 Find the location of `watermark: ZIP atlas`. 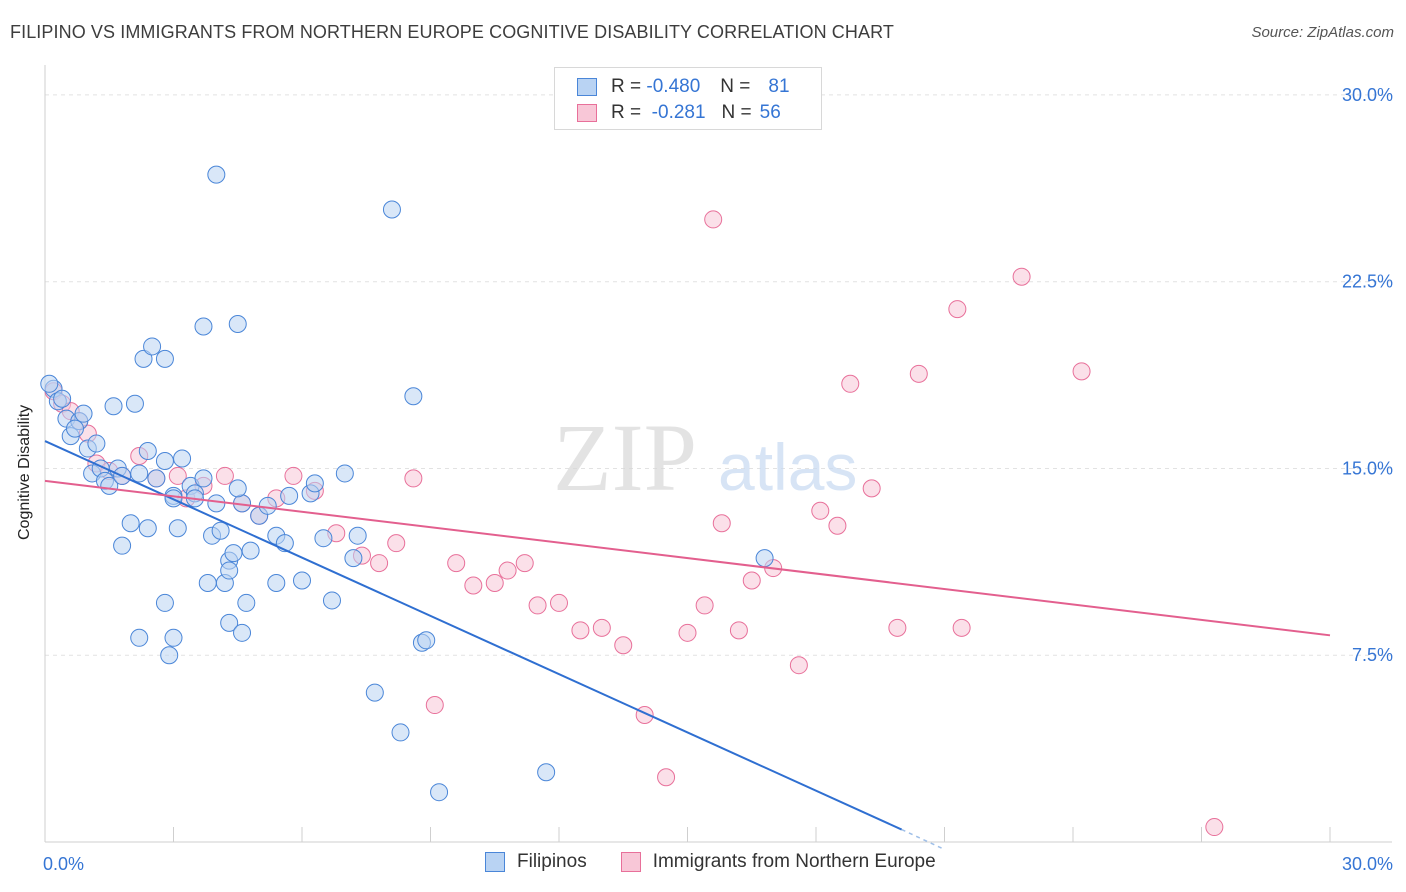

watermark: ZIP atlas is located at coordinates (705, 457).